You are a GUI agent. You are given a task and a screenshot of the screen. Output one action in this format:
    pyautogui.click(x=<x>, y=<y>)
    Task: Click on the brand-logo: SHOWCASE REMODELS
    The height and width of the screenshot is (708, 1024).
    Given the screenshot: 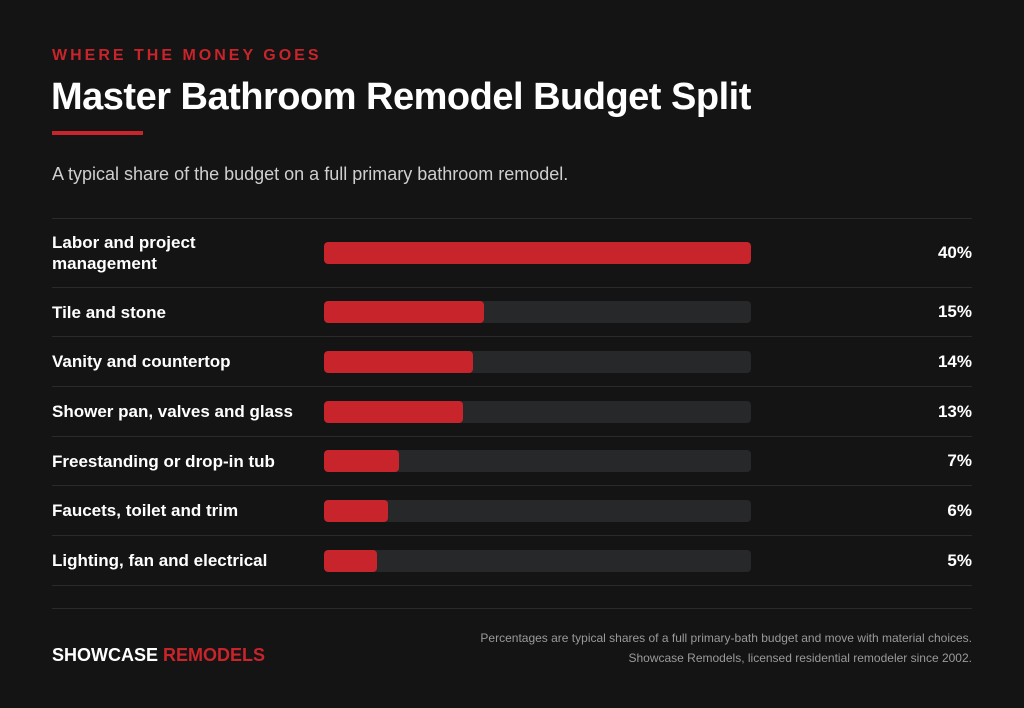 What is the action you would take?
    pyautogui.click(x=158, y=655)
    